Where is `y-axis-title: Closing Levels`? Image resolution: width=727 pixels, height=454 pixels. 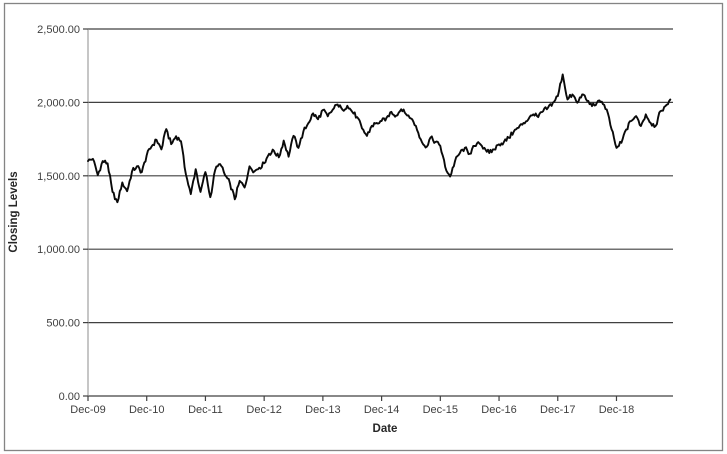
y-axis-title: Closing Levels is located at coordinates (14, 211).